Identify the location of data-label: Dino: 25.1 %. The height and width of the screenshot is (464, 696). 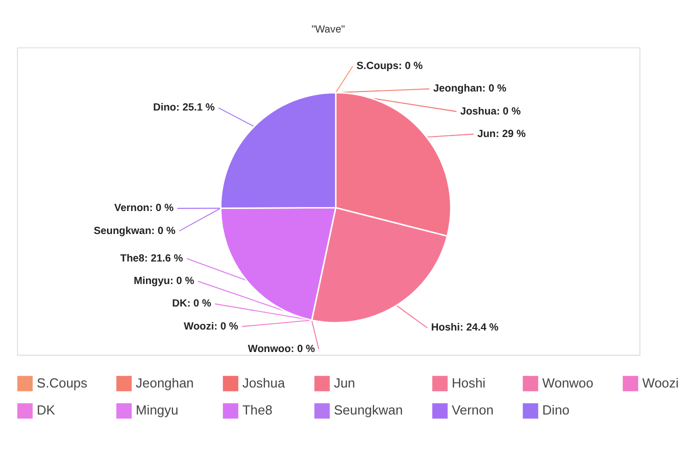
(184, 108).